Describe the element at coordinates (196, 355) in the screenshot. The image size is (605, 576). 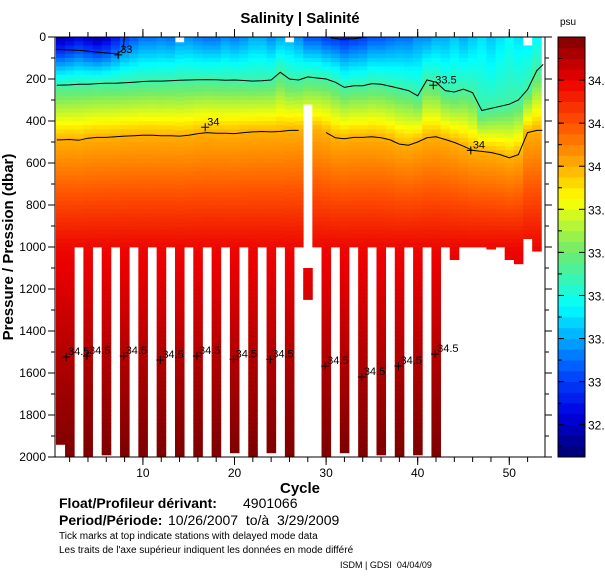
I see `contour-label-marker` at that location.